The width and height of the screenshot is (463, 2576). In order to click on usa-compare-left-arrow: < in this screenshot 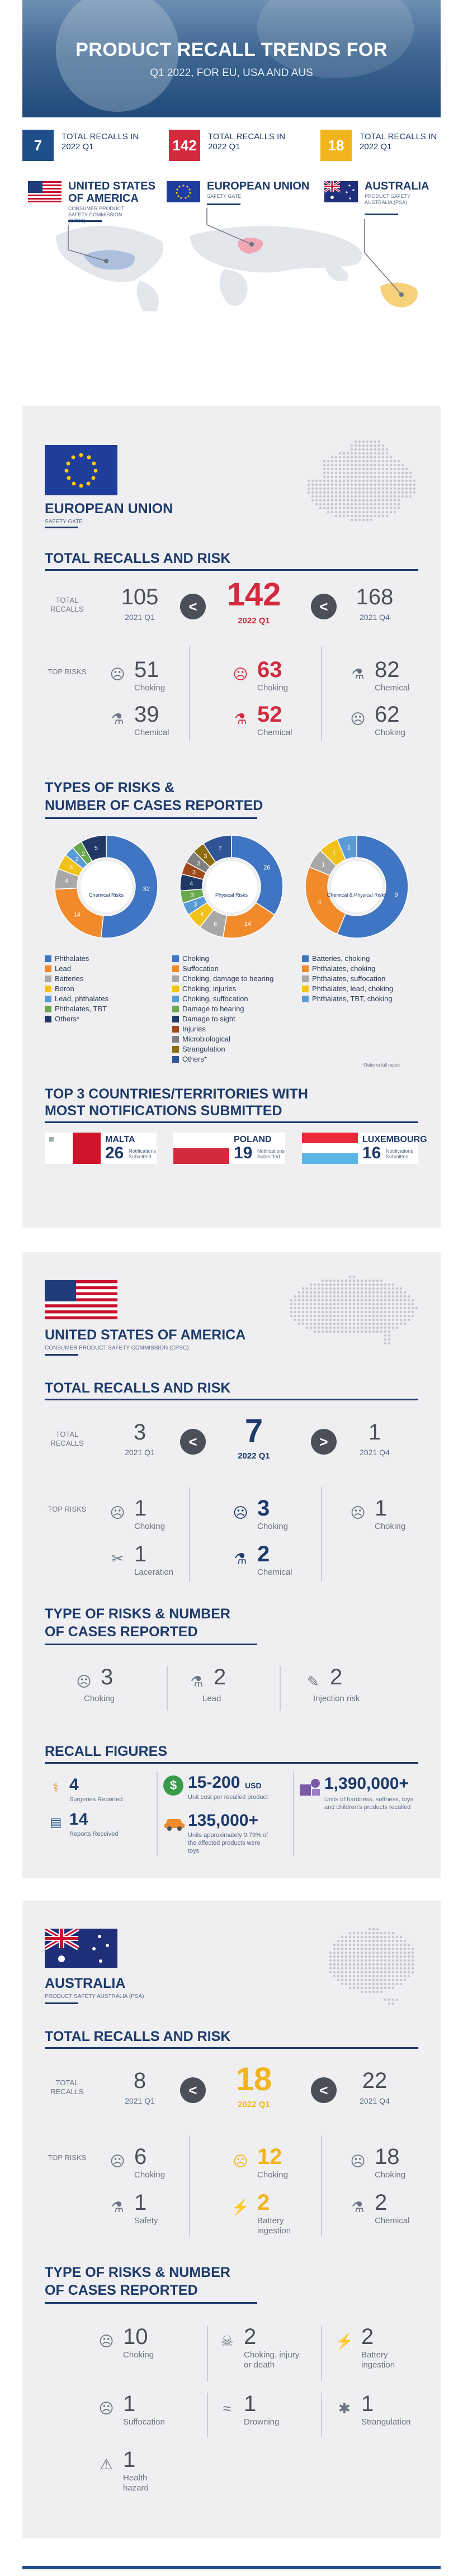, I will do `click(193, 1442)`.